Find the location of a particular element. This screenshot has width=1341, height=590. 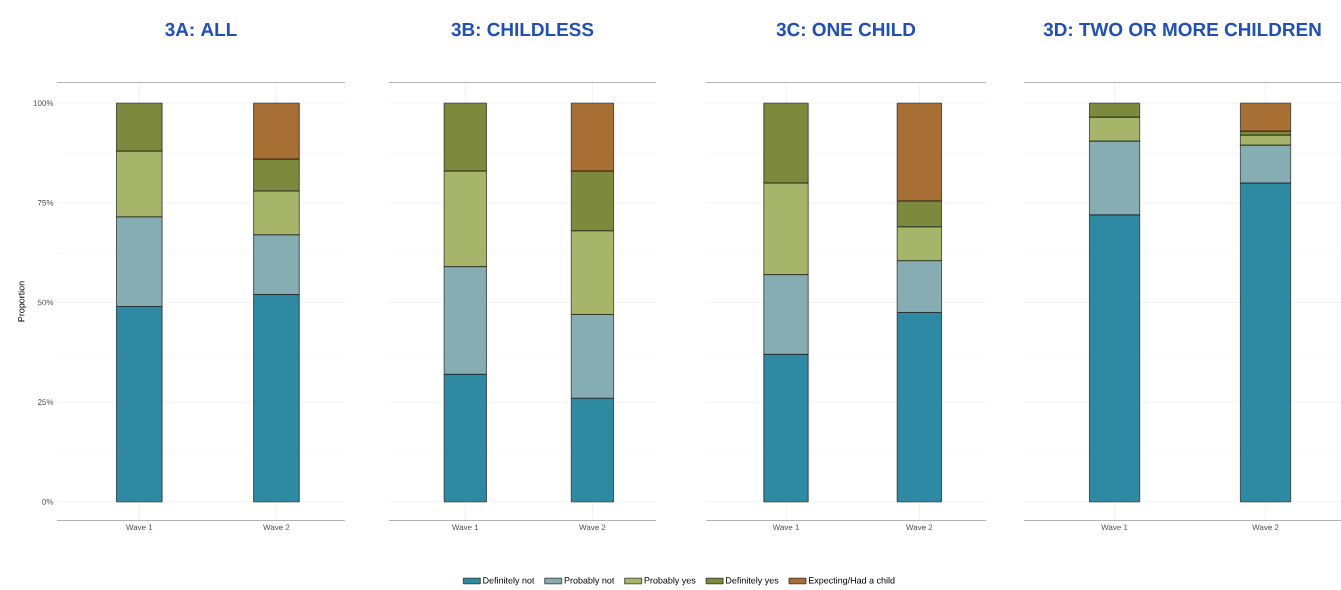

legend-label: Probably yes is located at coordinates (670, 581).